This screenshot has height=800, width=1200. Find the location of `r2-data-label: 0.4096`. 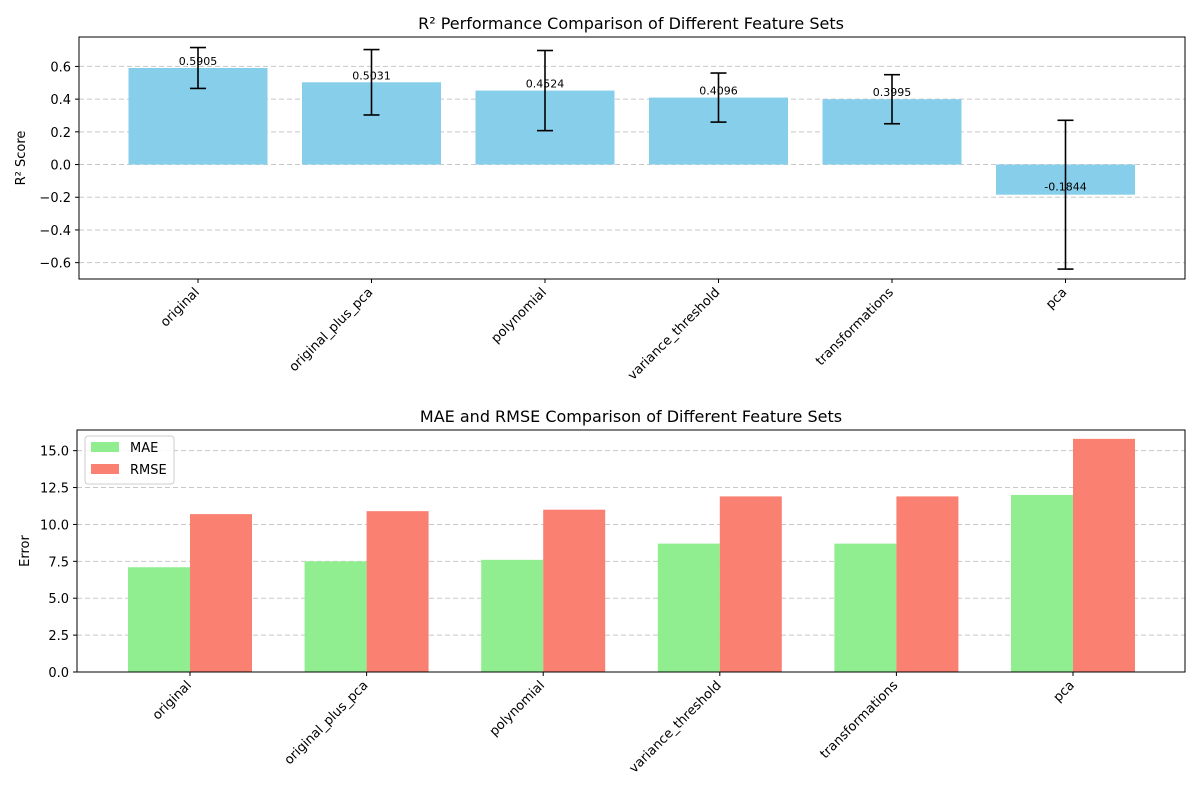

r2-data-label: 0.4096 is located at coordinates (718, 91).